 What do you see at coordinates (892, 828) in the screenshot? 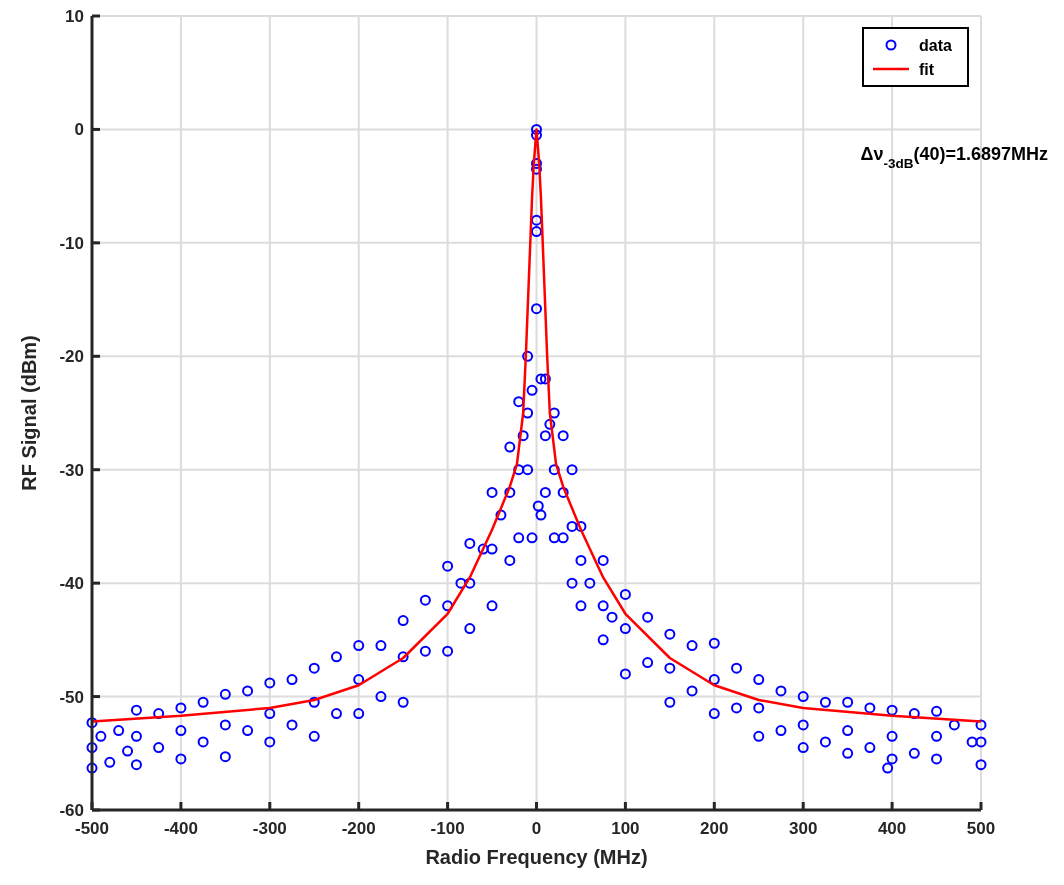
I see `x-tick-label: 400` at bounding box center [892, 828].